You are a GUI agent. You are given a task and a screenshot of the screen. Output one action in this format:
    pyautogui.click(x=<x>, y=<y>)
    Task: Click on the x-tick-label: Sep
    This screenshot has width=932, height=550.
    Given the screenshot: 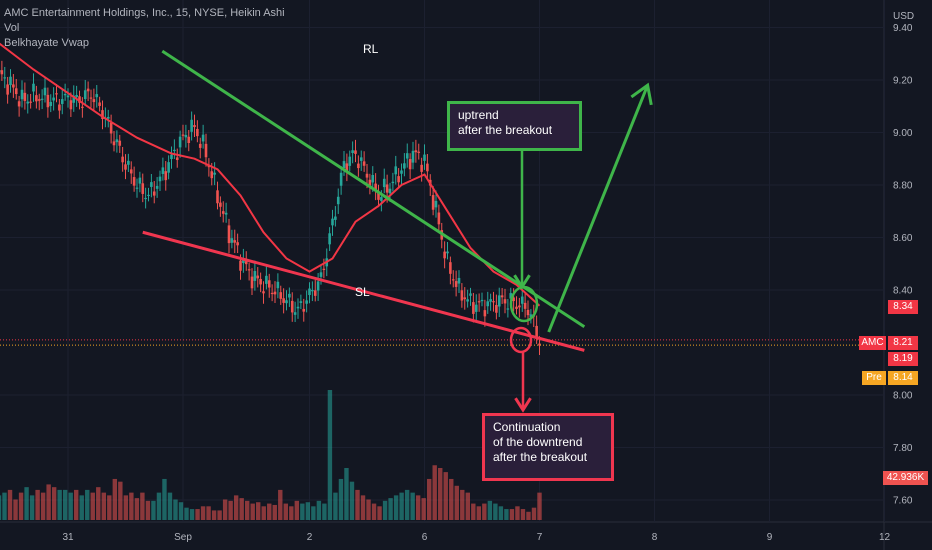 What is the action you would take?
    pyautogui.click(x=183, y=537)
    